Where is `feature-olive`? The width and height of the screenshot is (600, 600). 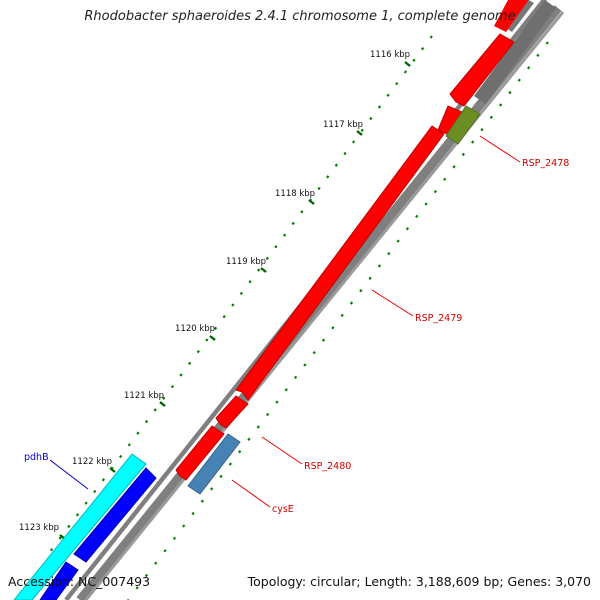
feature-olive is located at coordinates (463, 125).